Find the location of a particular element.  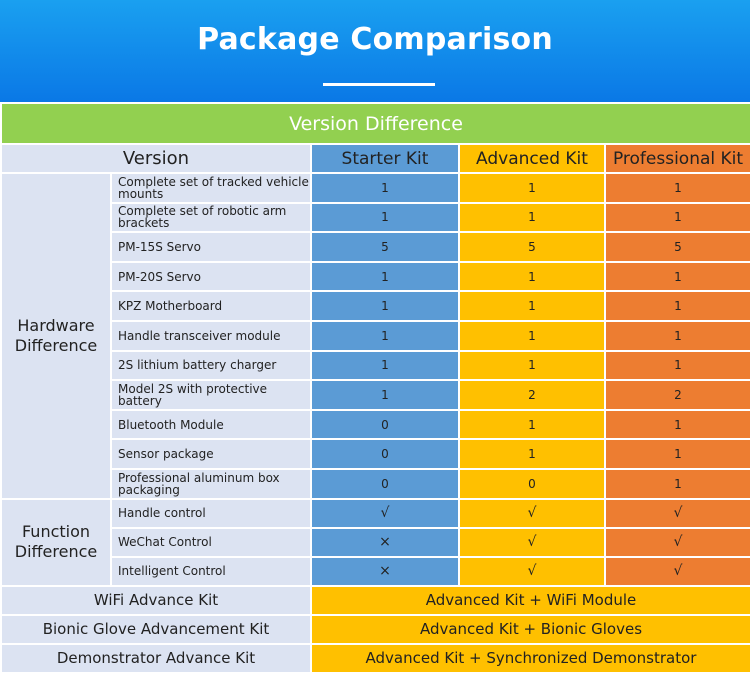

title-underline is located at coordinates (379, 84).